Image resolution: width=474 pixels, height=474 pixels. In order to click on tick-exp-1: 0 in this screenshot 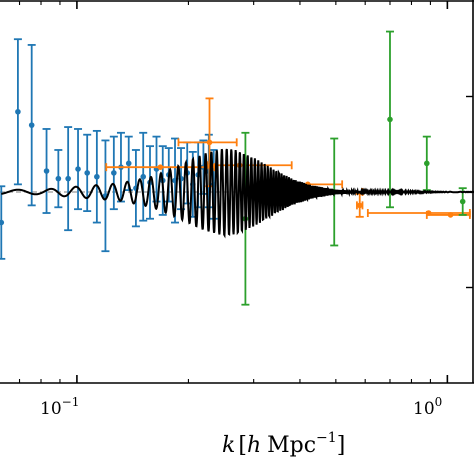, I will do `click(439, 402)`.